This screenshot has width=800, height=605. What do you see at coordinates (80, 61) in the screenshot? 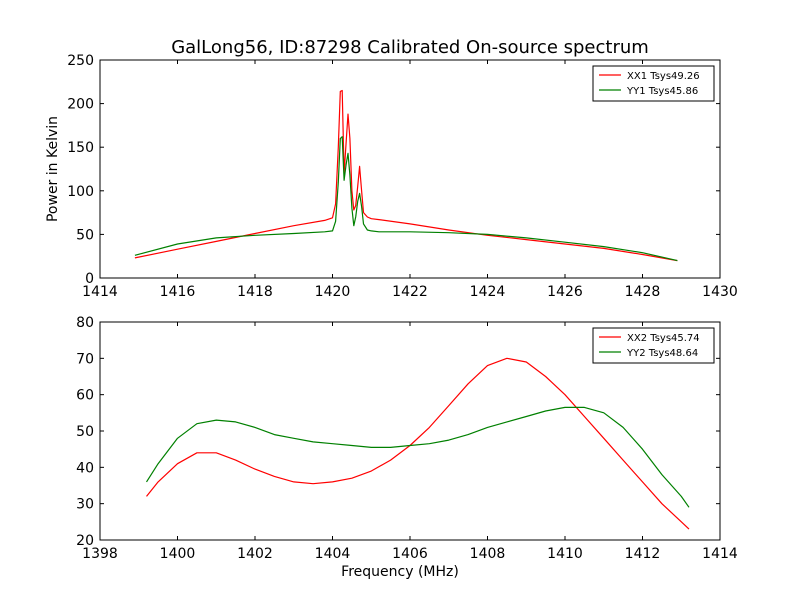
I see `y-tick-label: 250` at bounding box center [80, 61].